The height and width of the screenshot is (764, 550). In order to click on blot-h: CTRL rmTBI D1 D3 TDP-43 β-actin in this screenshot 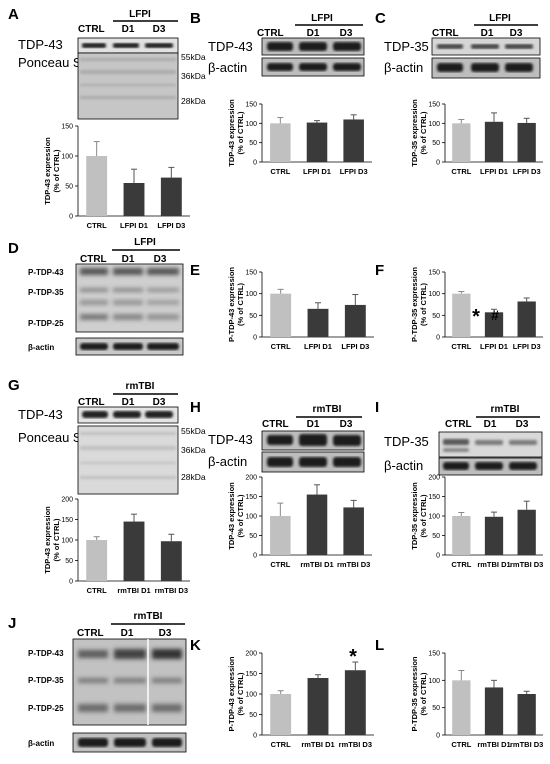, I will do `click(286, 438)`.